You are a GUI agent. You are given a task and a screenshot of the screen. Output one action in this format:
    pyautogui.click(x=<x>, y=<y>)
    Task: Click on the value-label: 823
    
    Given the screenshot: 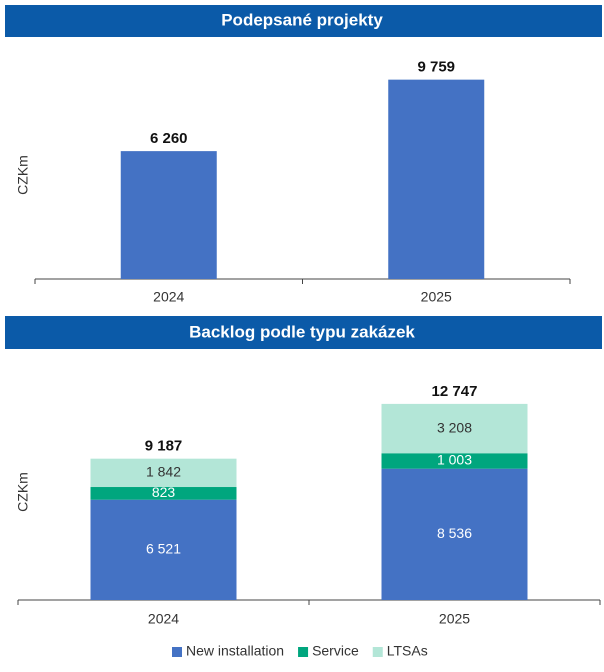 What is the action you would take?
    pyautogui.click(x=164, y=492)
    